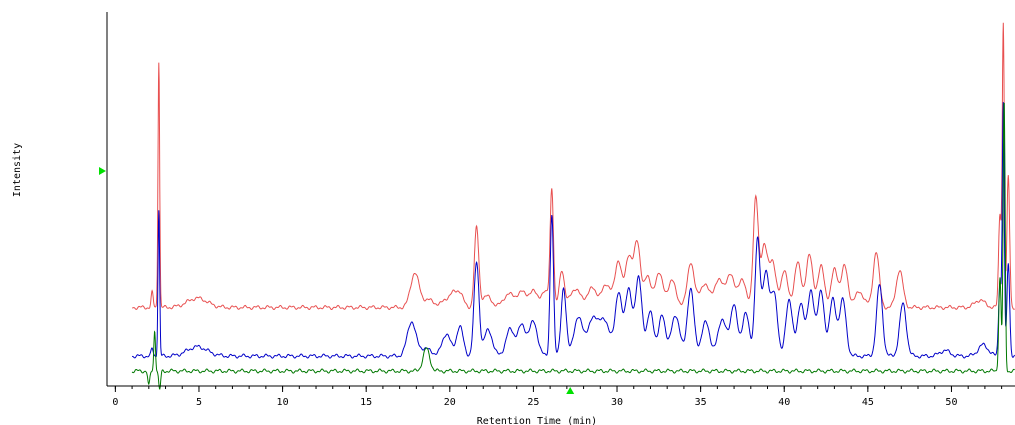  What do you see at coordinates (701, 402) in the screenshot?
I see `x-tick-label: 35` at bounding box center [701, 402].